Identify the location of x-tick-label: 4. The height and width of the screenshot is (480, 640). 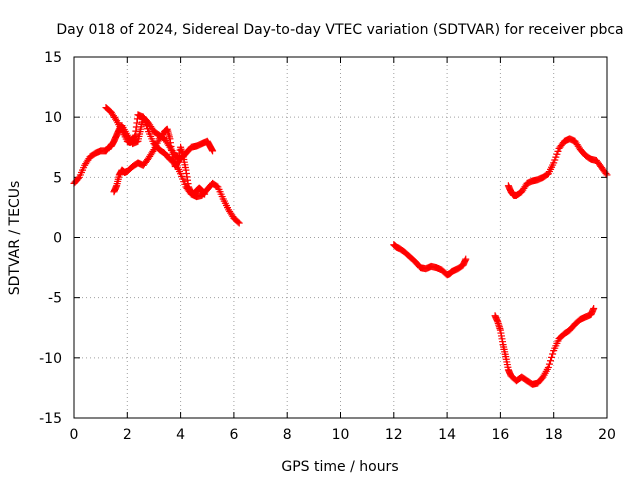
(180, 435).